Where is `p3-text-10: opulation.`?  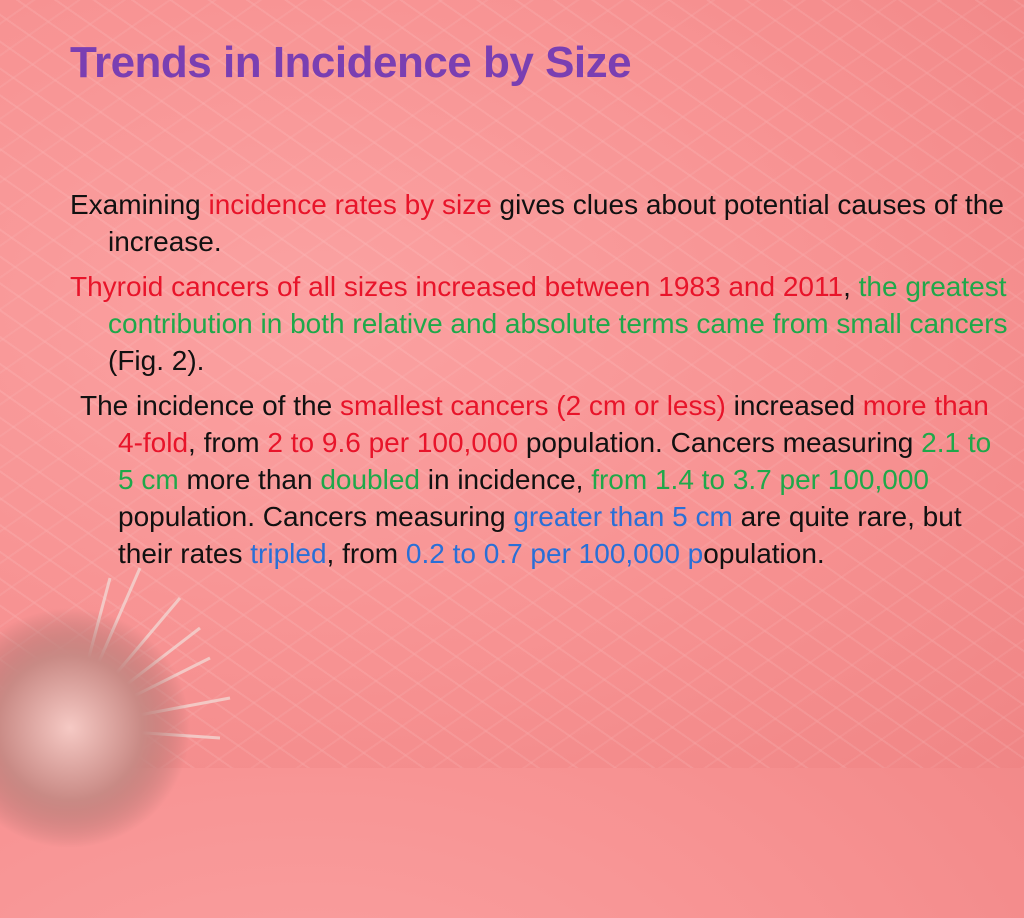 p3-text-10: opulation. is located at coordinates (764, 553).